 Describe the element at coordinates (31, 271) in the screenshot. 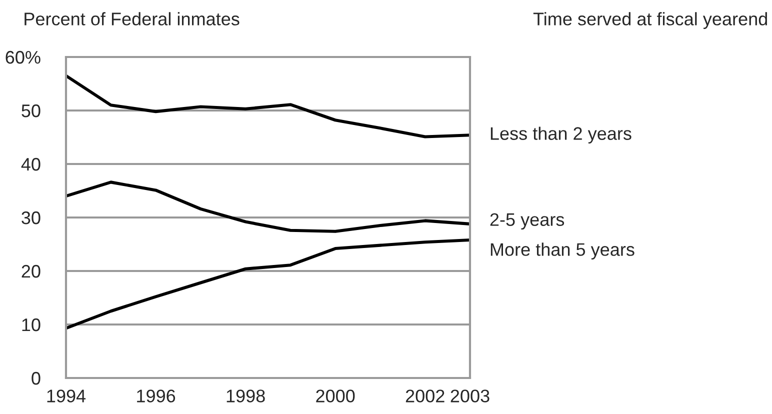

I see `y-tick-label: 20` at that location.